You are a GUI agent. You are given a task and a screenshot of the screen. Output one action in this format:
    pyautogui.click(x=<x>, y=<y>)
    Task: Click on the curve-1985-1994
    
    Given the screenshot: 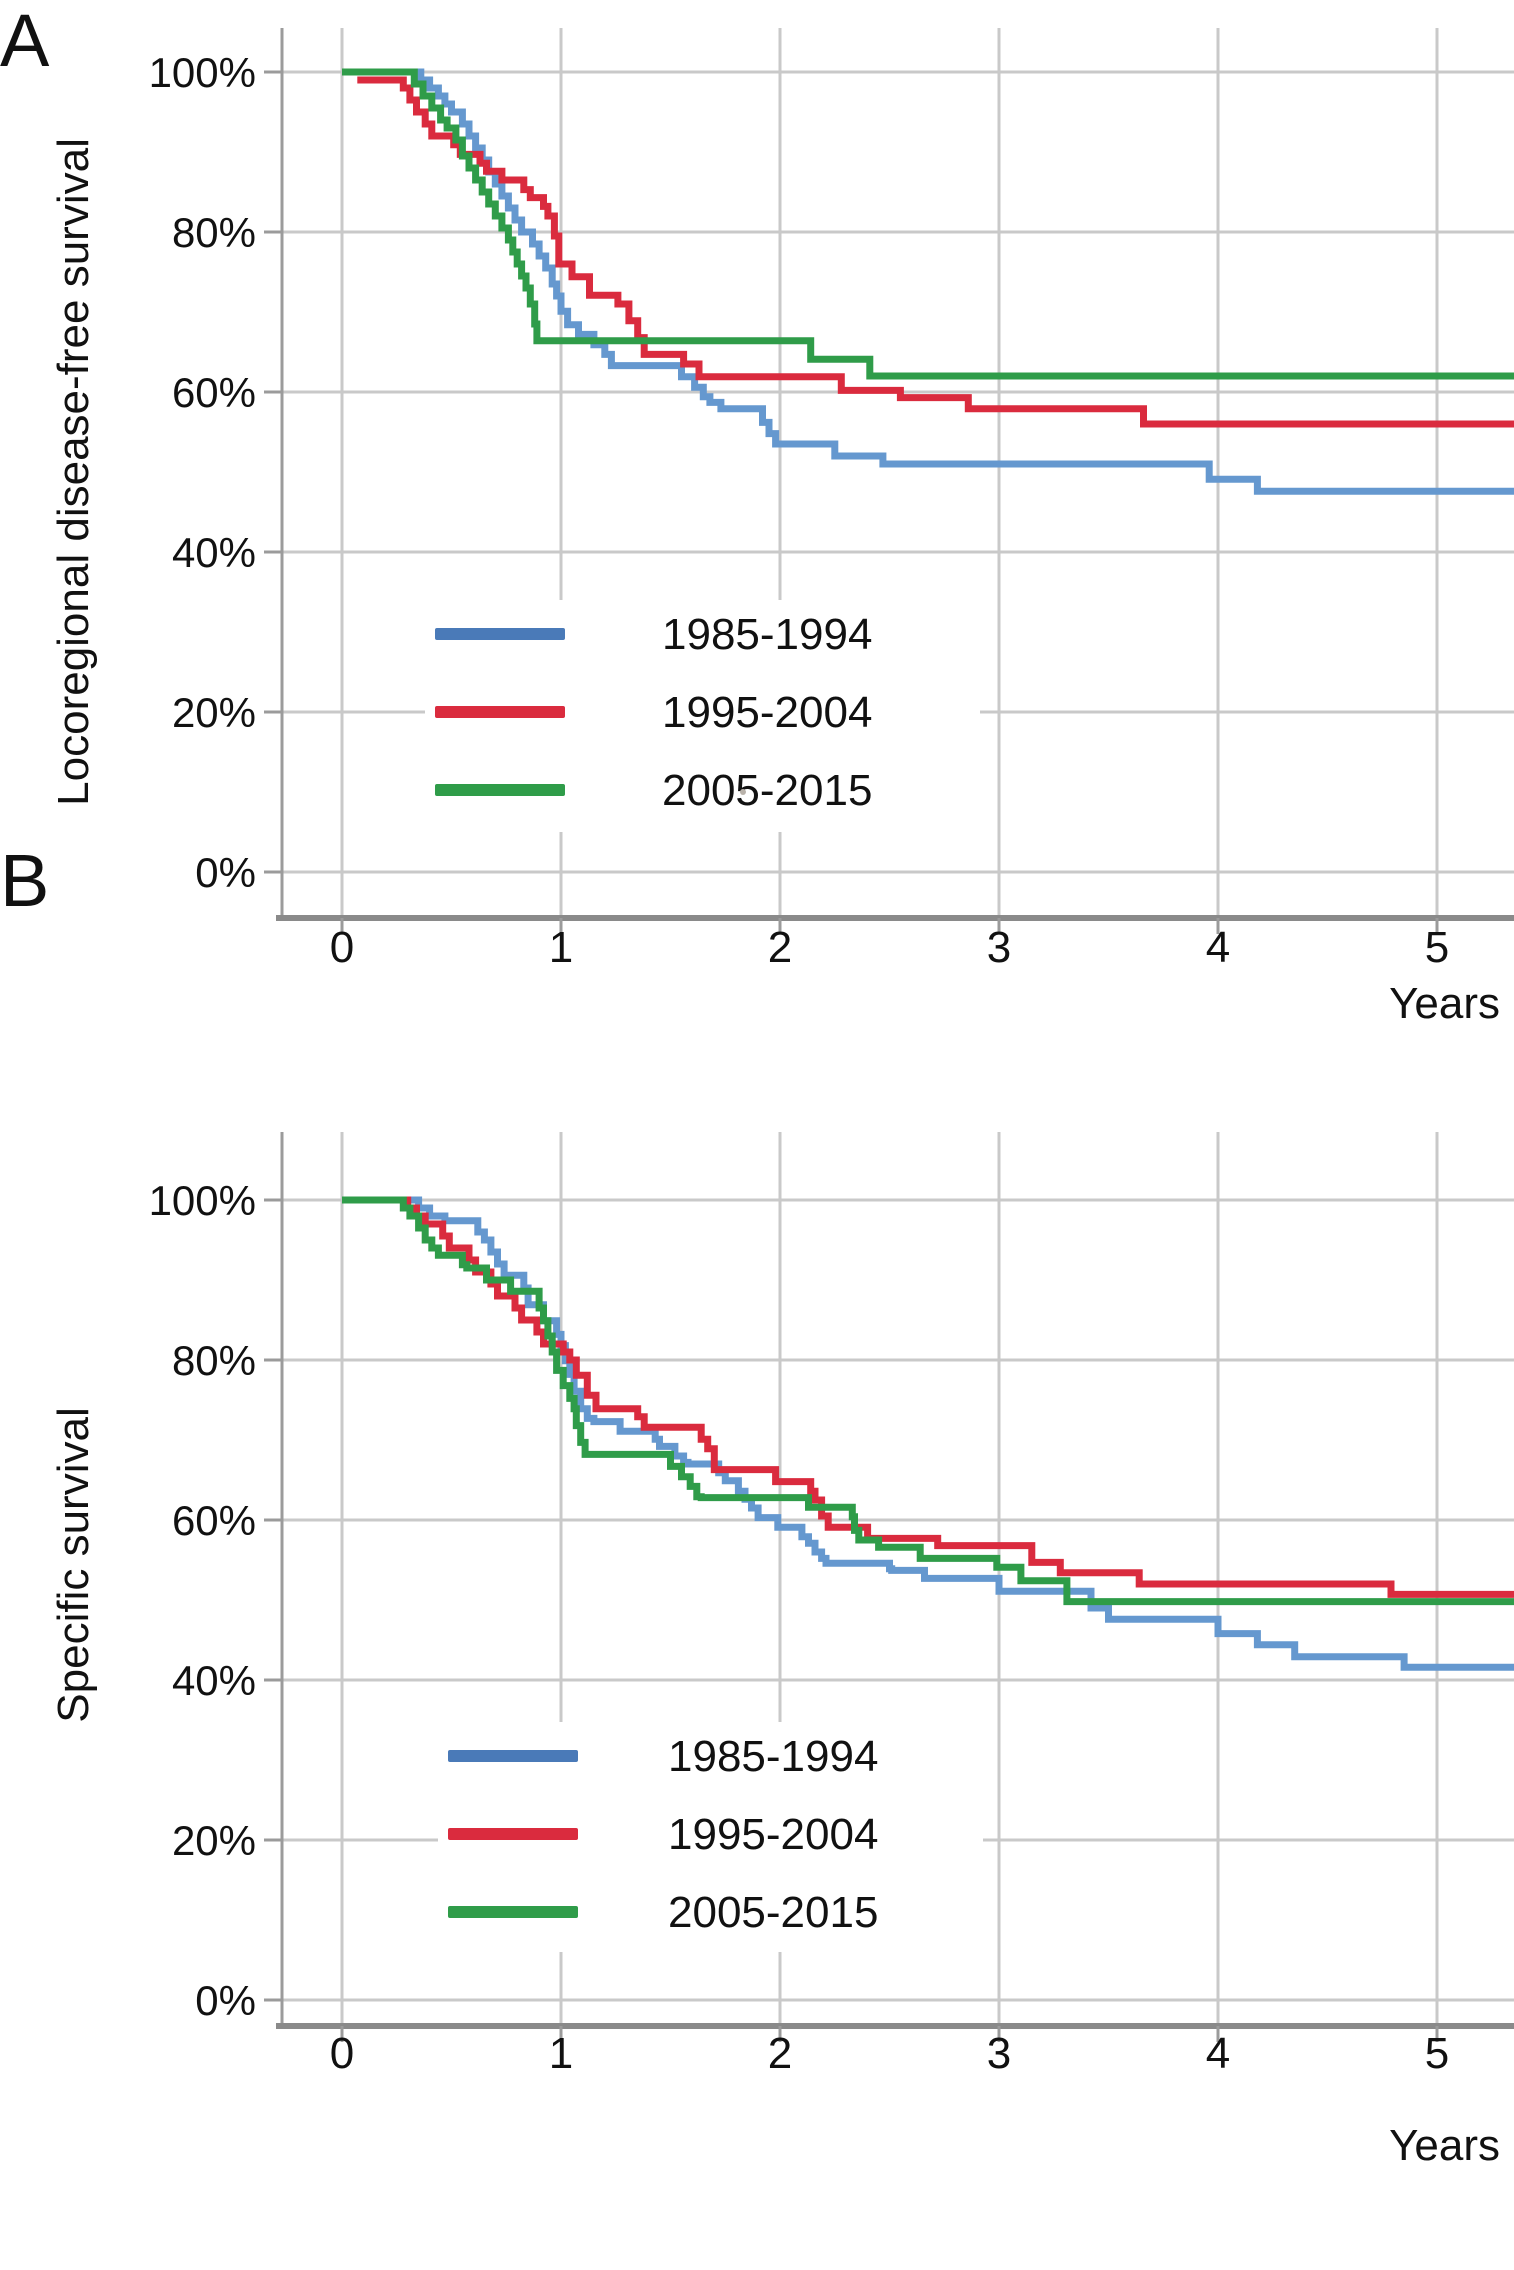 What is the action you would take?
    pyautogui.click(x=928, y=281)
    